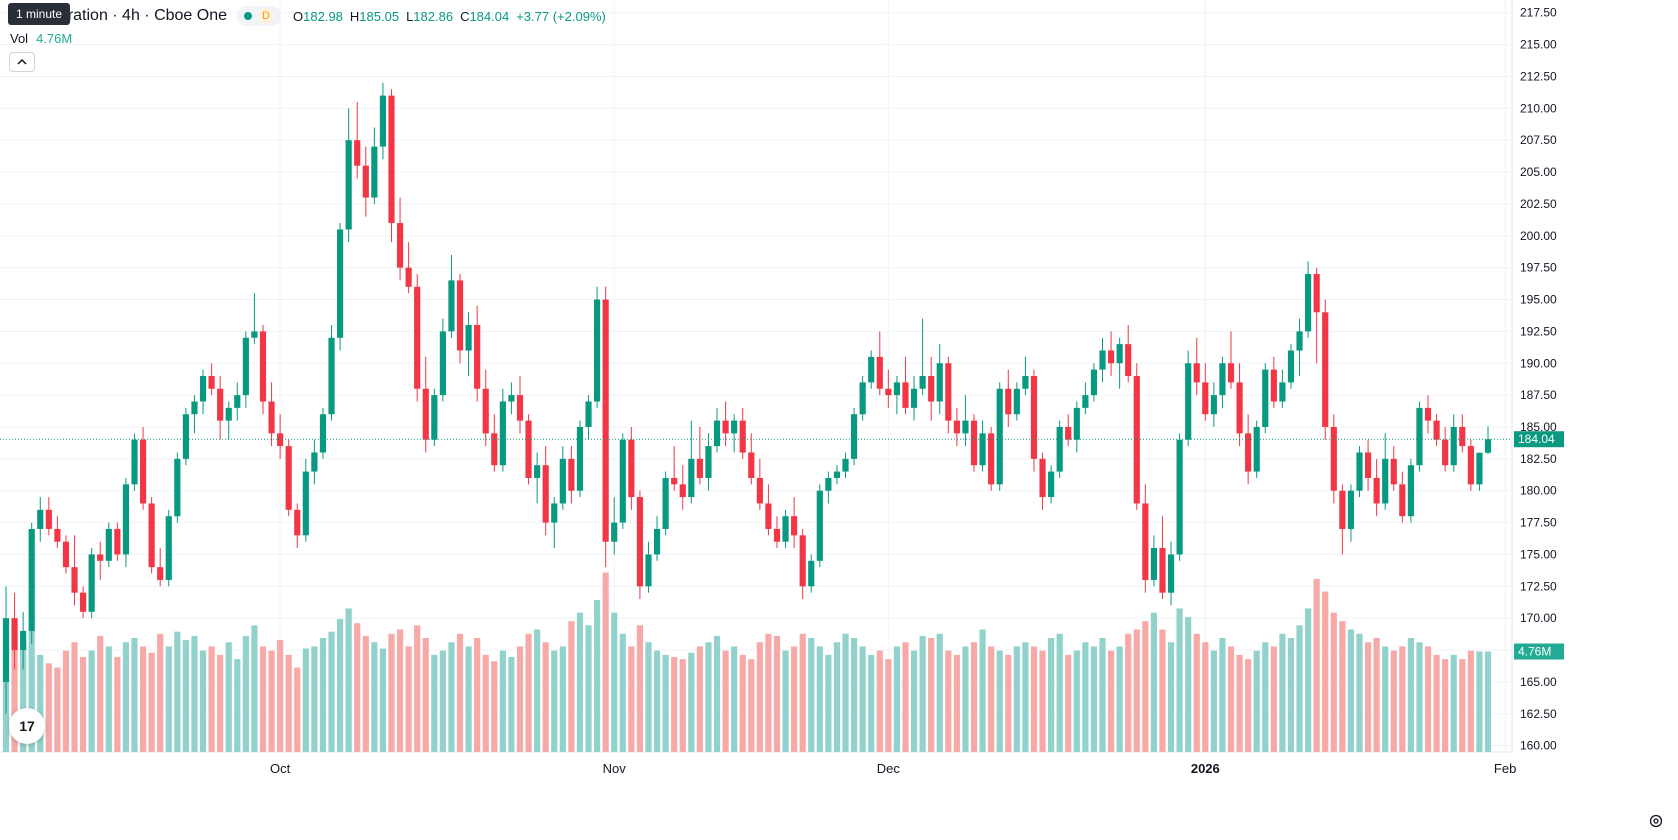 This screenshot has height=840, width=1678. I want to click on market-status-pill: D, so click(259, 16).